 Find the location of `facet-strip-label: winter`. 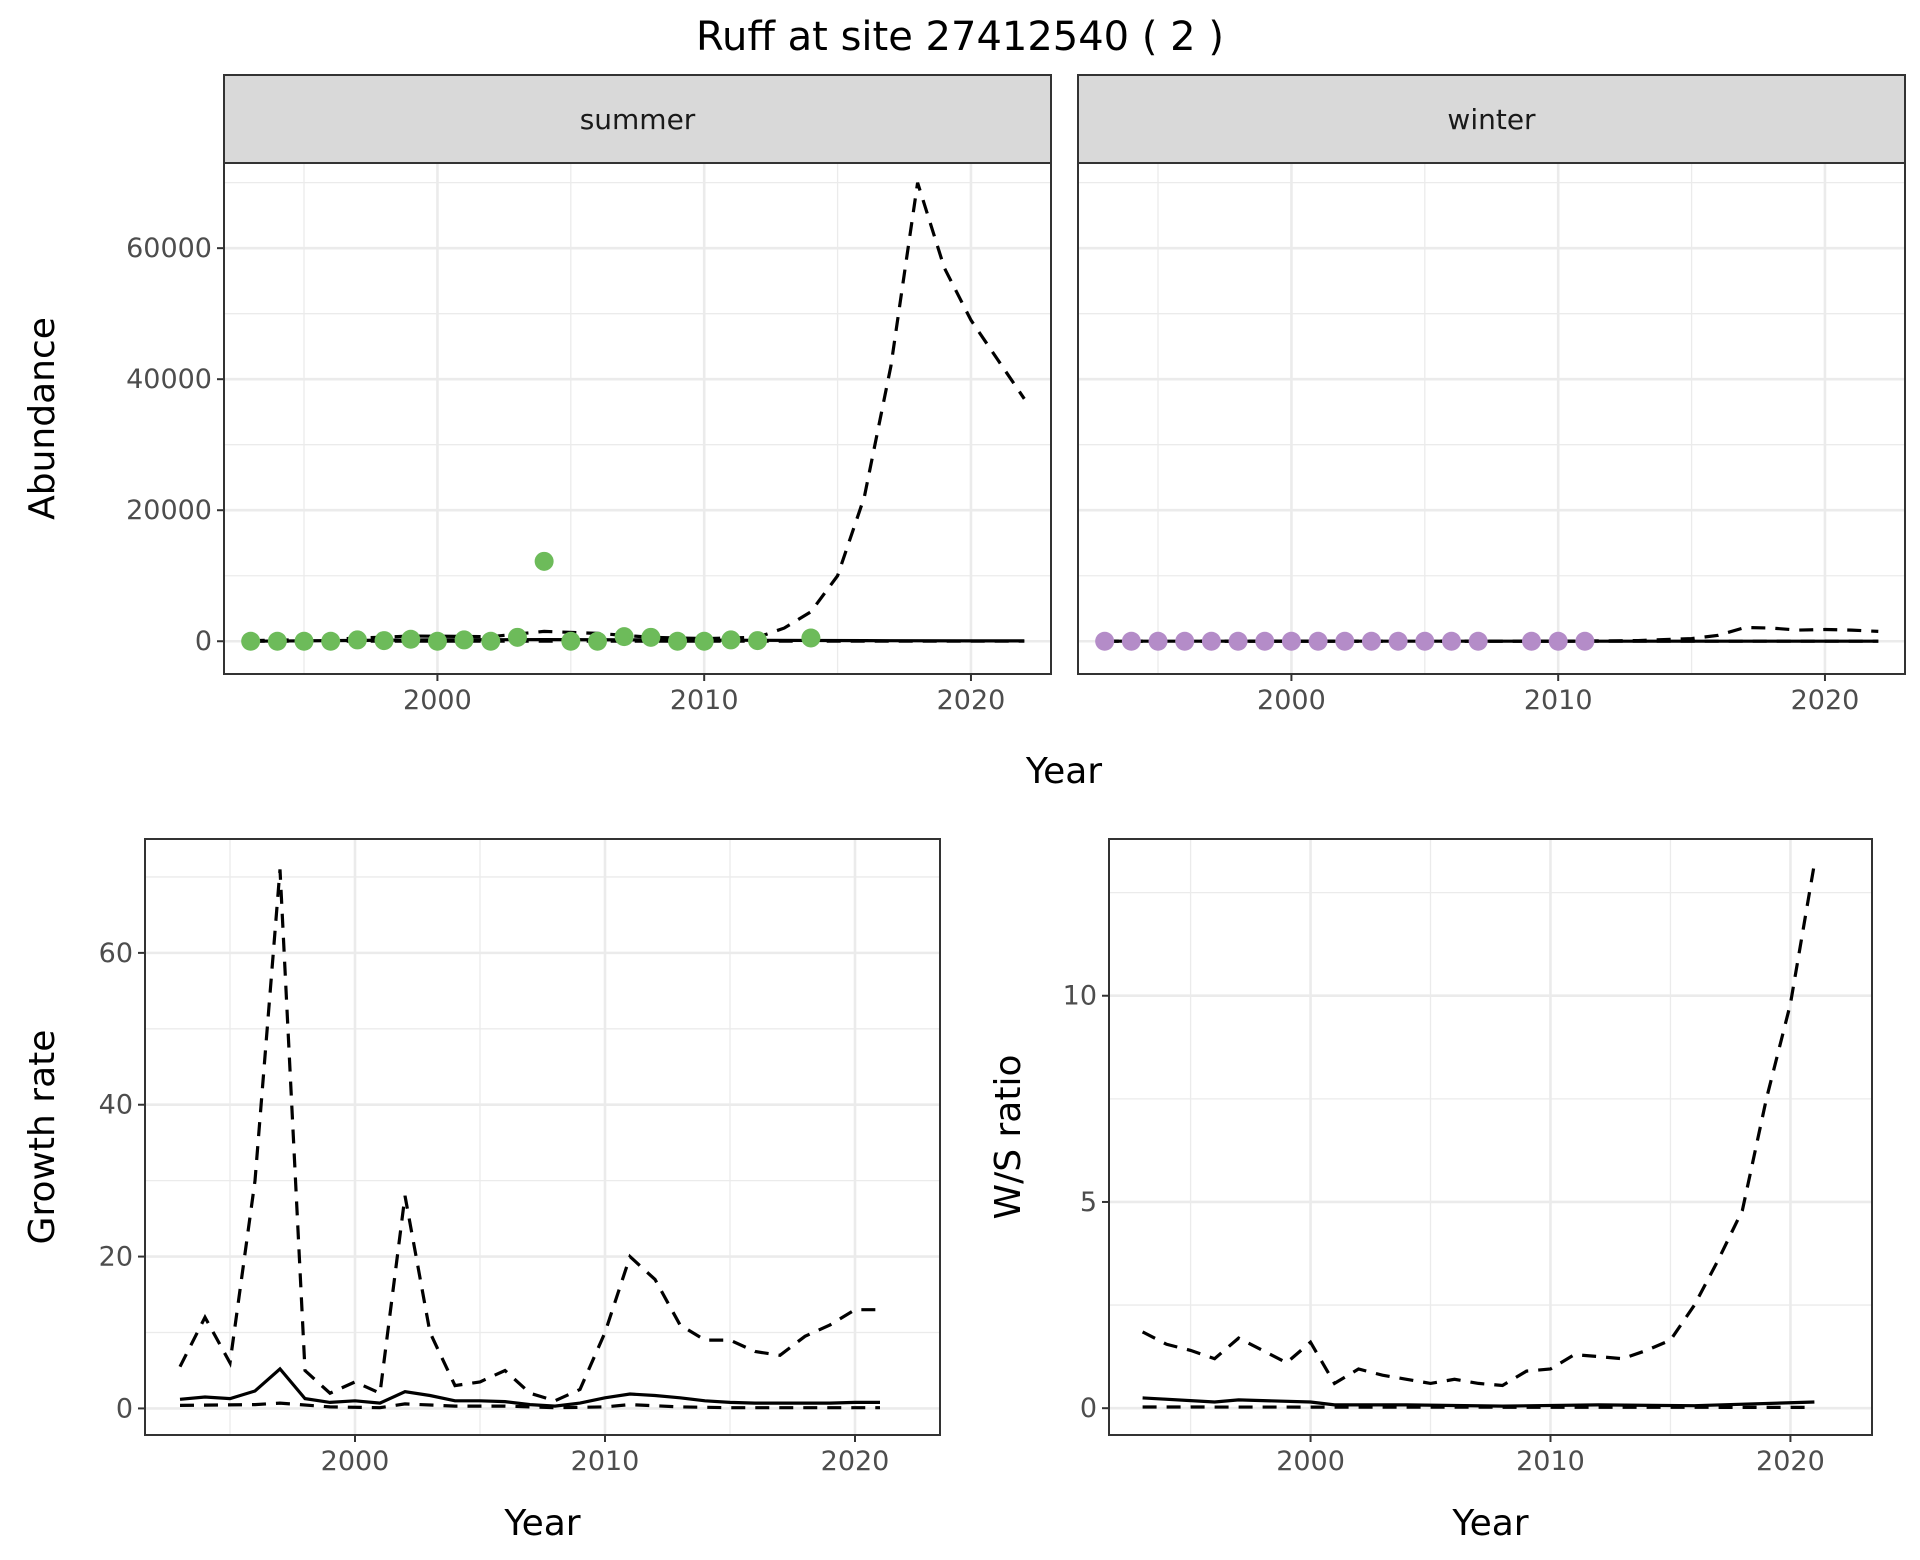

facet-strip-label: winter is located at coordinates (1491, 119).